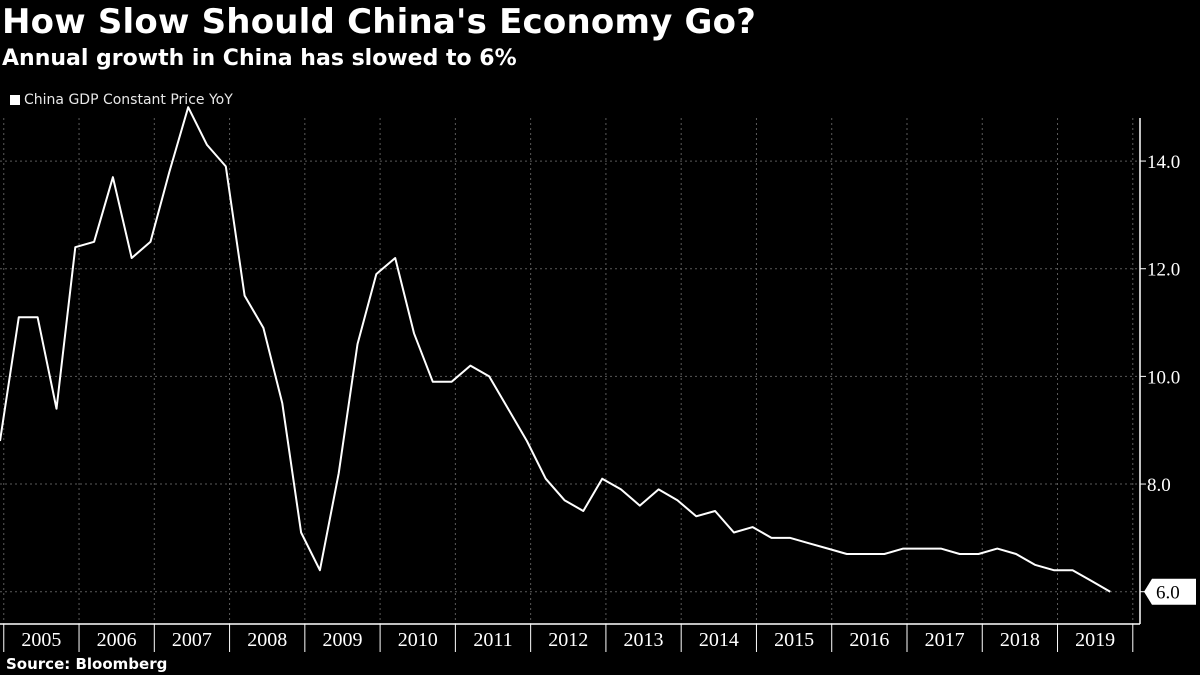  I want to click on legend: China GDP Constant Price YoY, so click(121, 100).